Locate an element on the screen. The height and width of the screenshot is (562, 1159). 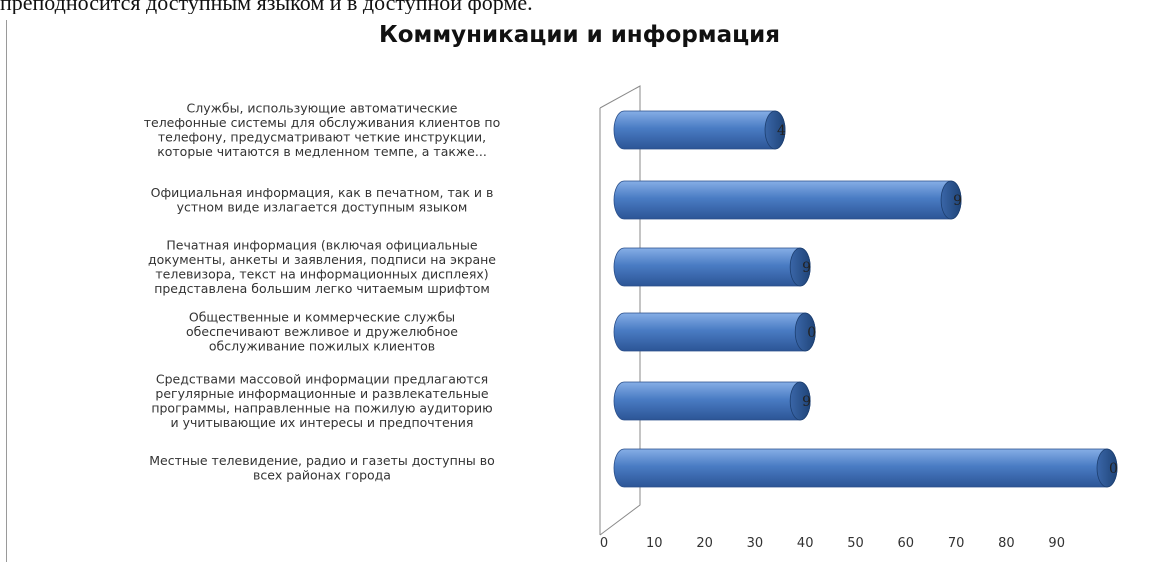
category-label: и учитывающие их интересы и предпочтения is located at coordinates (322, 422).